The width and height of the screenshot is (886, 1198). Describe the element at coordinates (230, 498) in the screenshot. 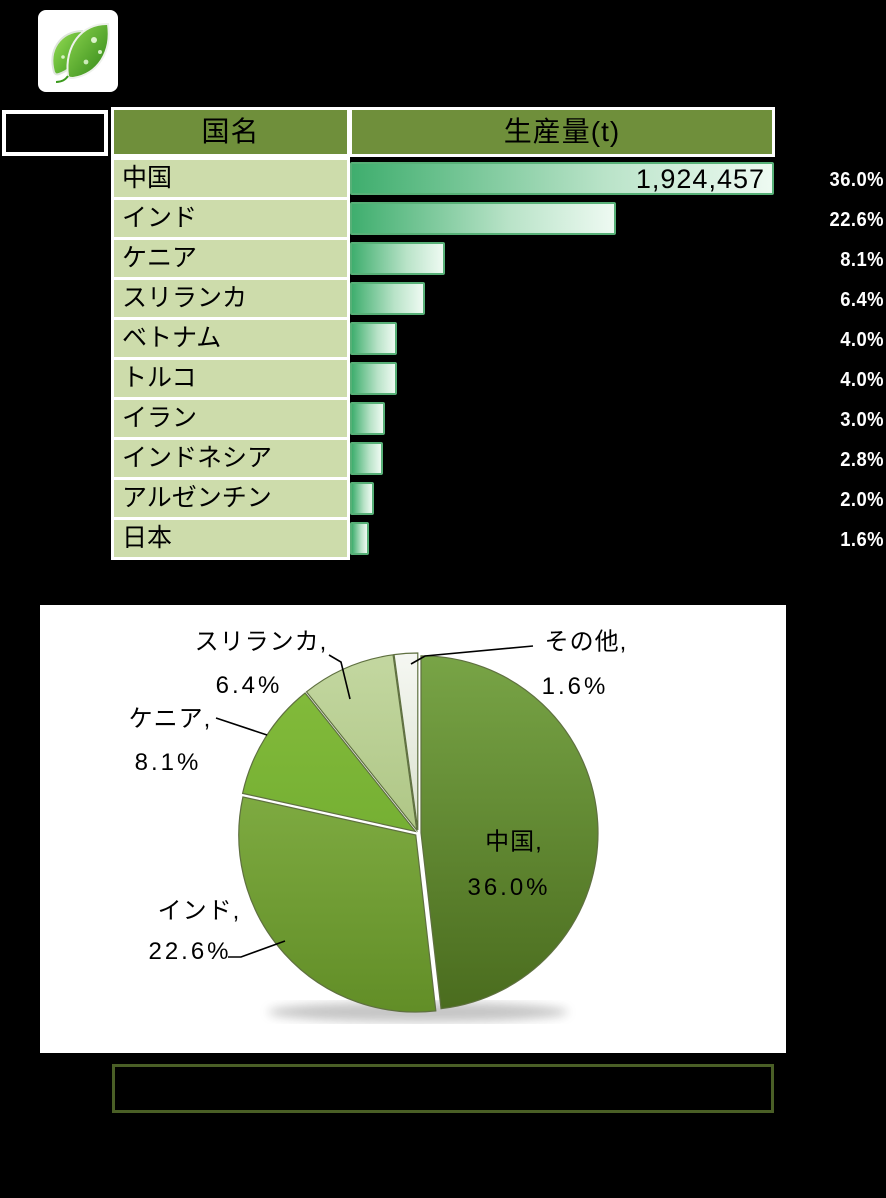

I see `country-cell: アルゼンチン` at that location.